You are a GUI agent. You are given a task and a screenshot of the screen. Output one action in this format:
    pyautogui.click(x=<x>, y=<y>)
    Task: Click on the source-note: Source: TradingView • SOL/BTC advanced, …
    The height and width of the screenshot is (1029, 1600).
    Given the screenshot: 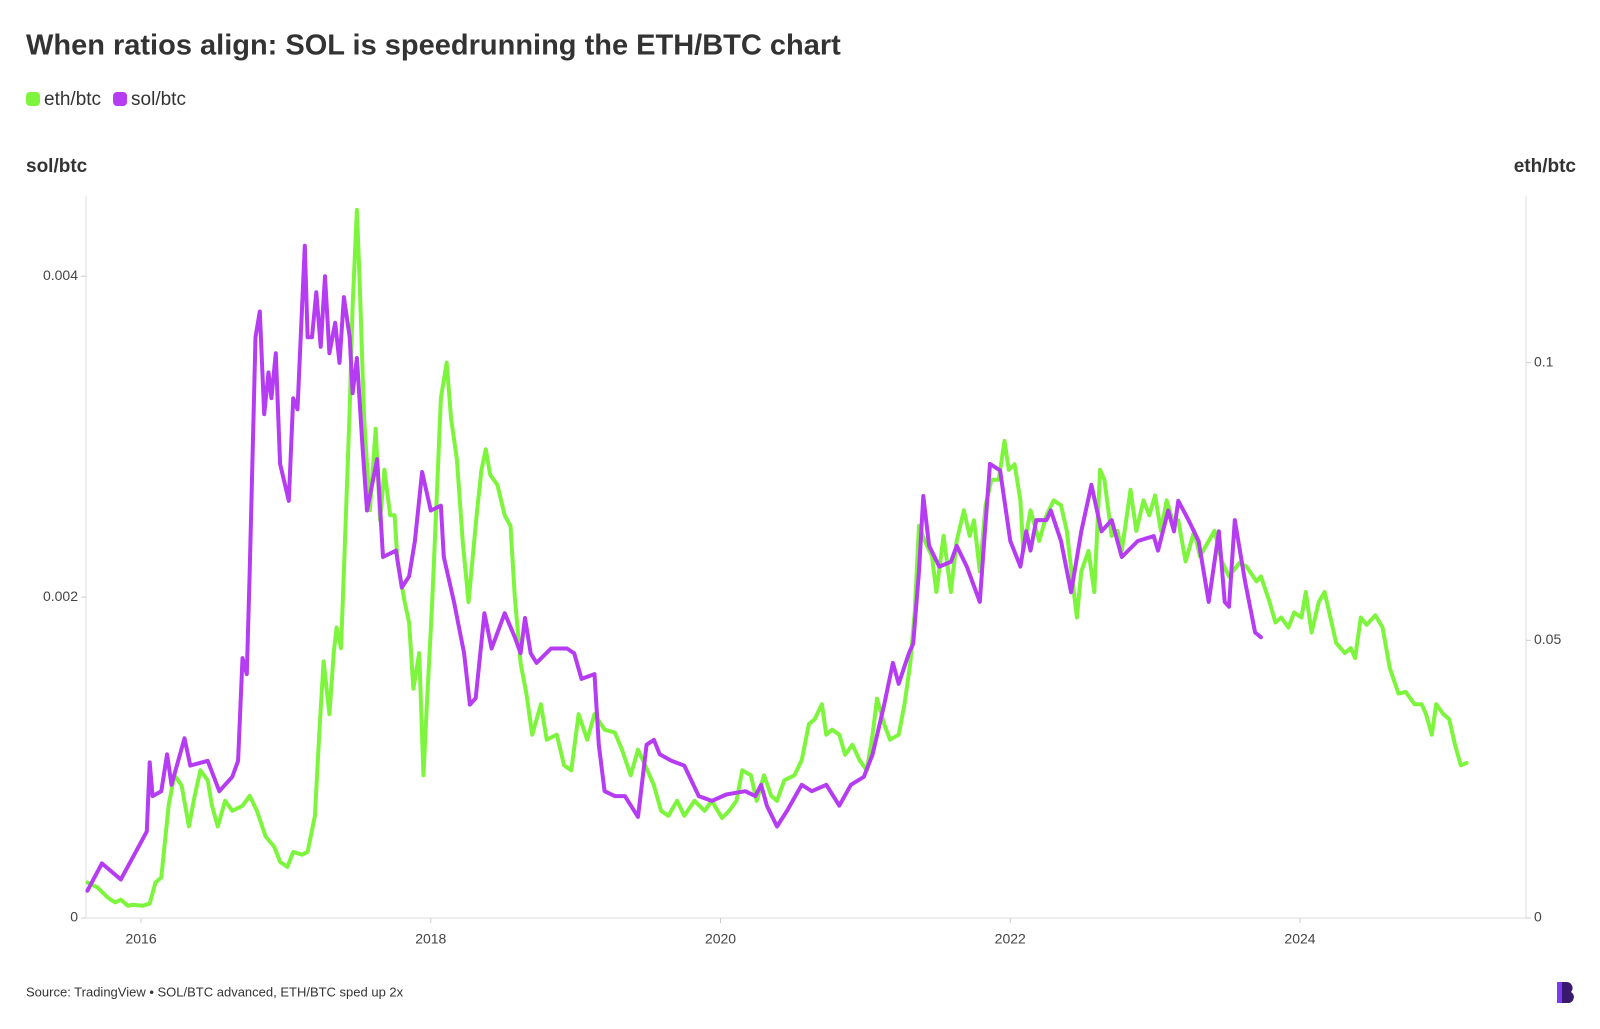 What is the action you would take?
    pyautogui.click(x=215, y=991)
    